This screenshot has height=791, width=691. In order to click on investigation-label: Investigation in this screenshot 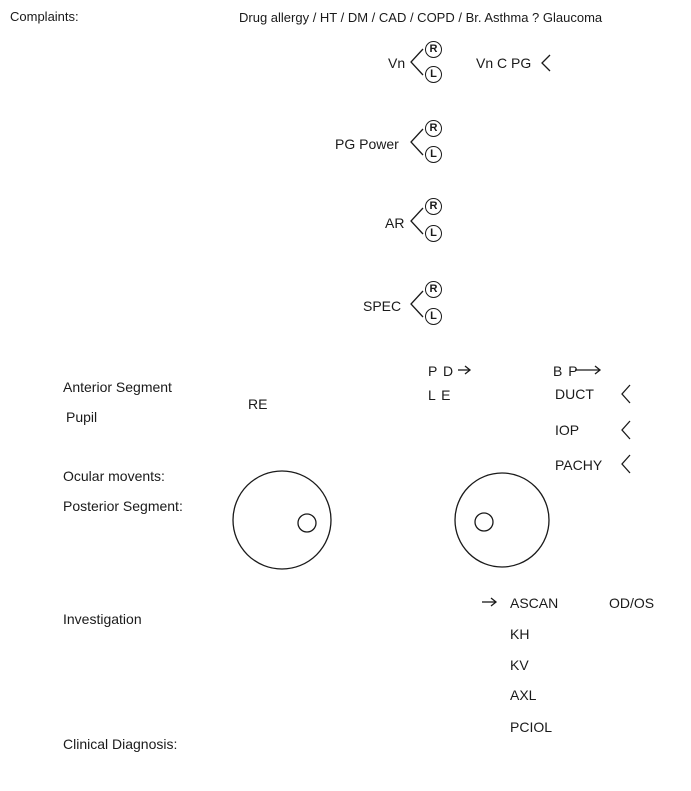, I will do `click(102, 619)`.